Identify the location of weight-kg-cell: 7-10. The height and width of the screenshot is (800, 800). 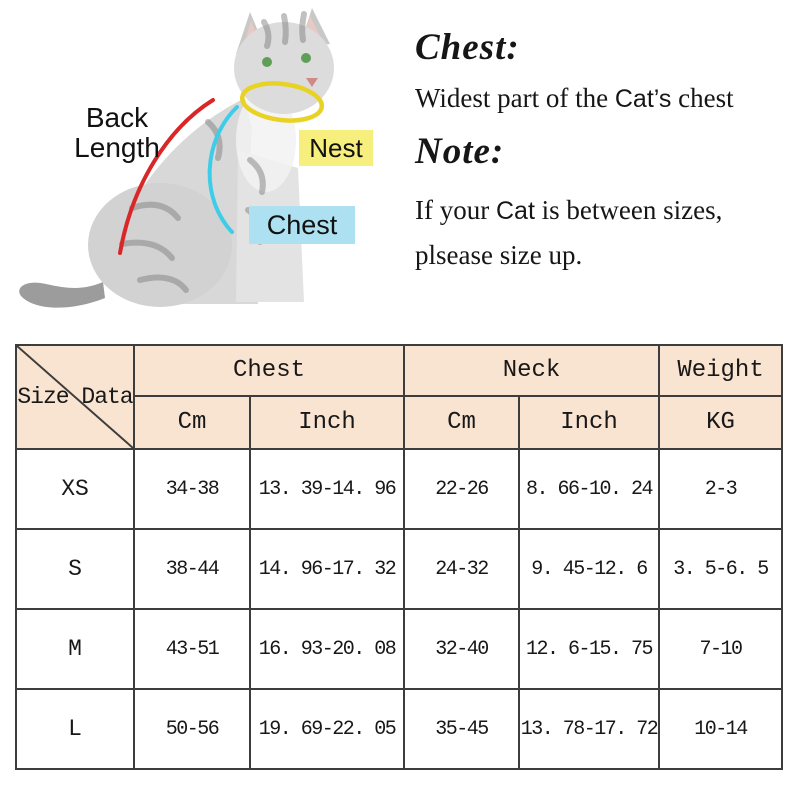
(721, 649).